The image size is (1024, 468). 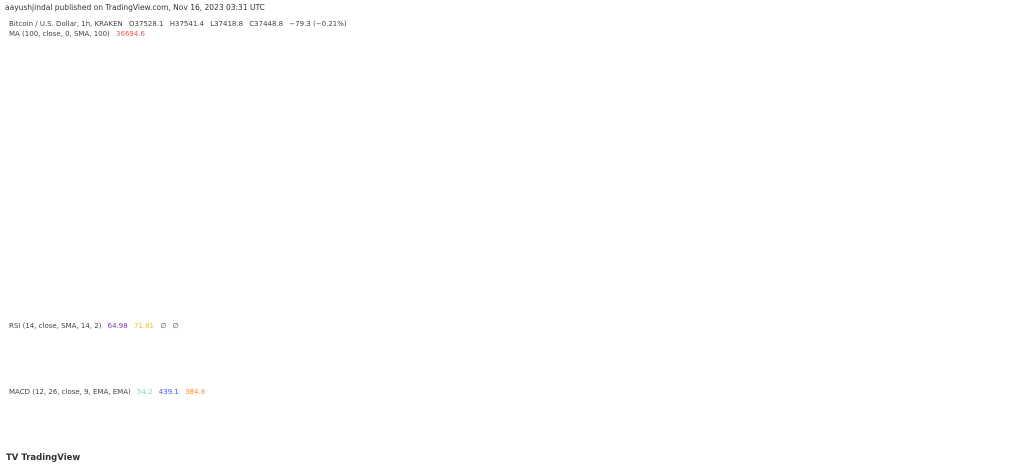 What do you see at coordinates (1004, 69) in the screenshot?
I see `last-price-label: 37448.8` at bounding box center [1004, 69].